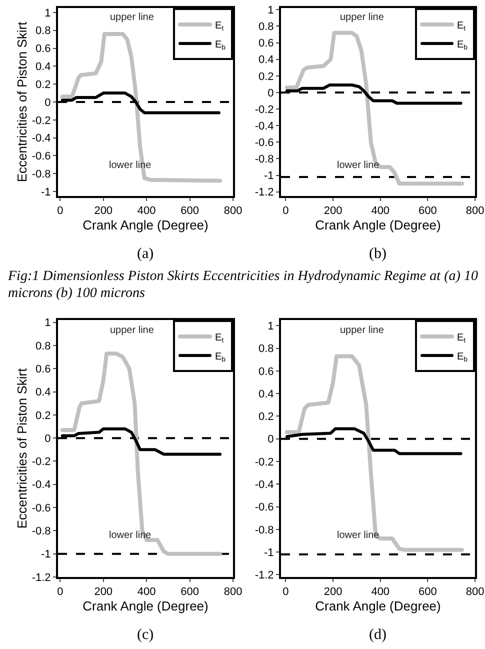 The image size is (485, 649). Describe the element at coordinates (145, 254) in the screenshot. I see `text: (a)` at that location.